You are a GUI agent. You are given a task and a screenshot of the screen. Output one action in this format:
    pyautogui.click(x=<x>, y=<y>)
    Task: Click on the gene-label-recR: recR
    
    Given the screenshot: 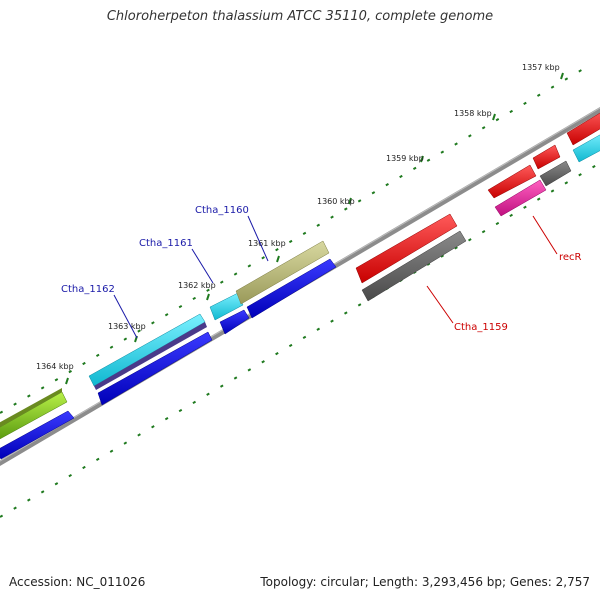 What is the action you would take?
    pyautogui.click(x=570, y=257)
    